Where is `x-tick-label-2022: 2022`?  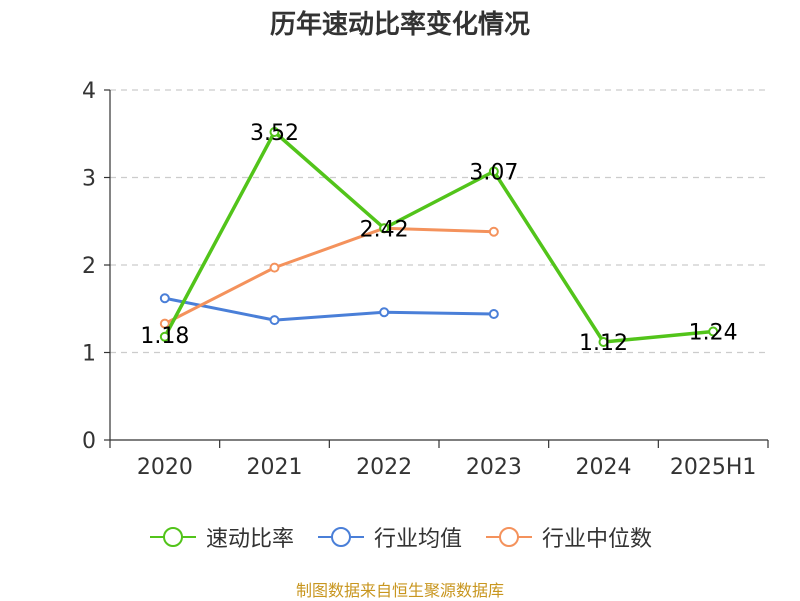
x-tick-label-2022: 2022 is located at coordinates (384, 467).